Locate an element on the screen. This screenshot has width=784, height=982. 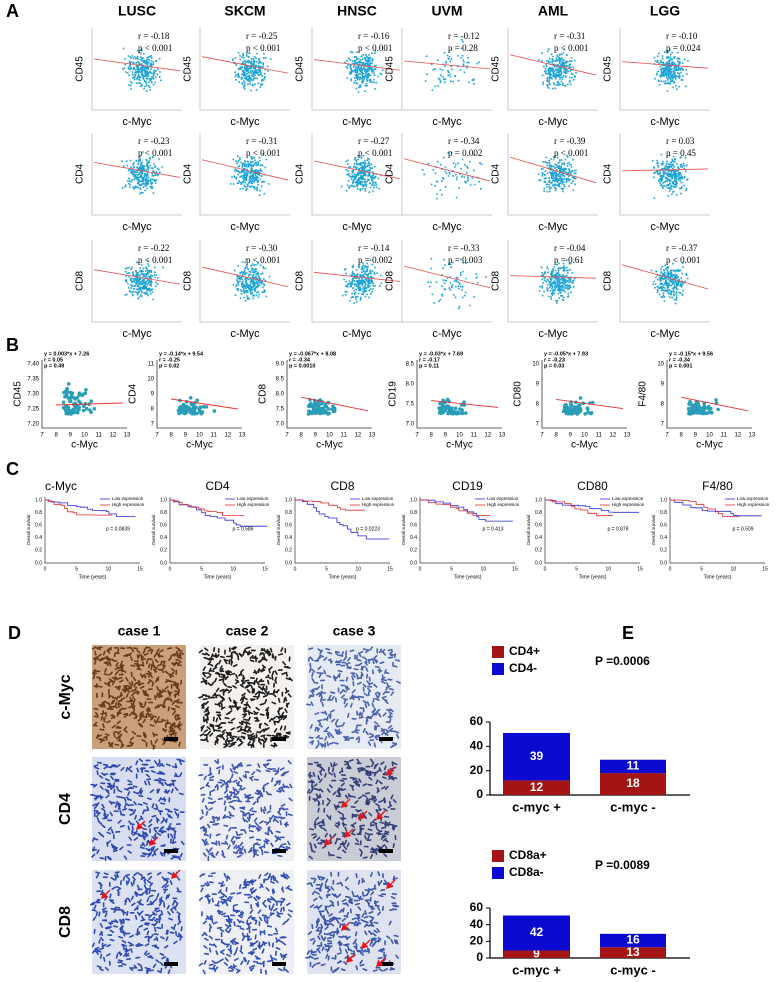
bar-value-label: 16 is located at coordinates (633, 940).